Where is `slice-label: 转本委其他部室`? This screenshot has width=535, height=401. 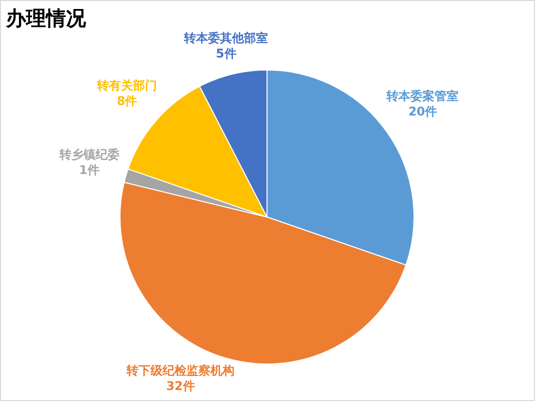 slice-label: 转本委其他部室 is located at coordinates (225, 38).